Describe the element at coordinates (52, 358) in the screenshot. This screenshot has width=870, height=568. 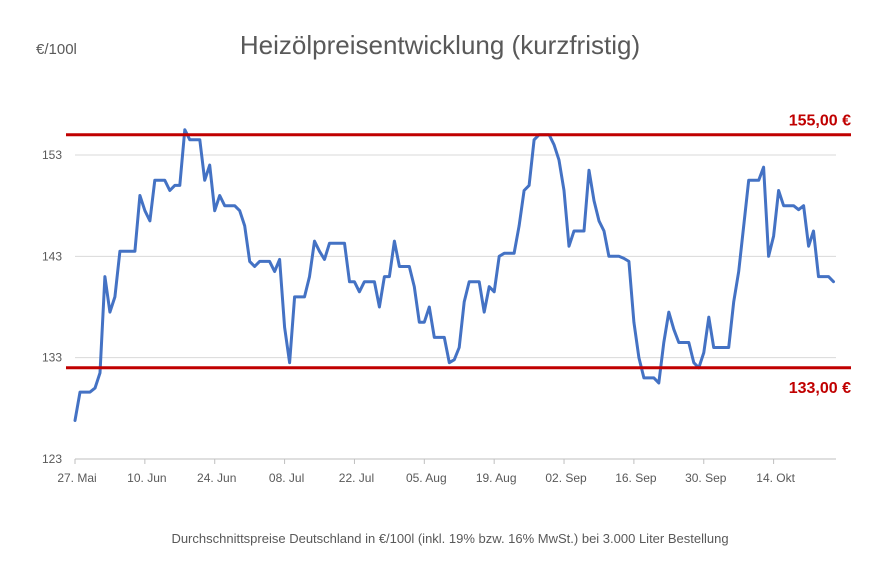
I see `y-tick-label: 133` at that location.